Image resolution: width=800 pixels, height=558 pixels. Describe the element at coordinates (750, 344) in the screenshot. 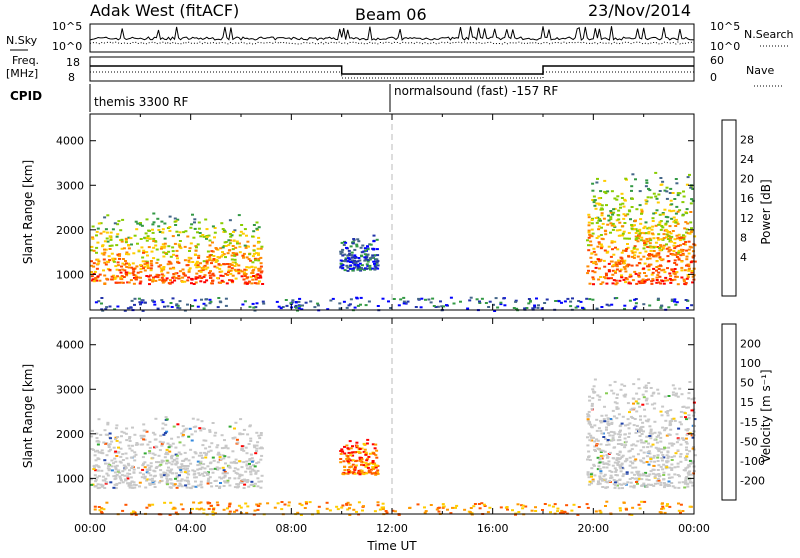

I see `colorbar-tick-label: 200` at that location.